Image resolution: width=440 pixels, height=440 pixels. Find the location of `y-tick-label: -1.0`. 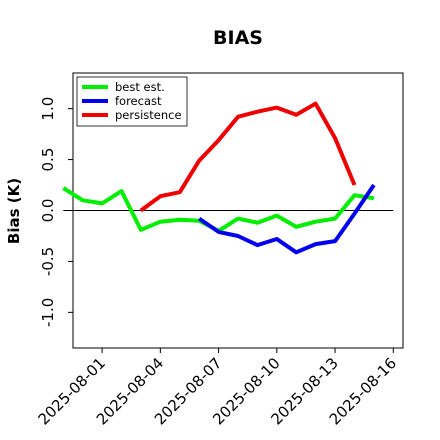

y-tick-label: -1.0 is located at coordinates (48, 312).